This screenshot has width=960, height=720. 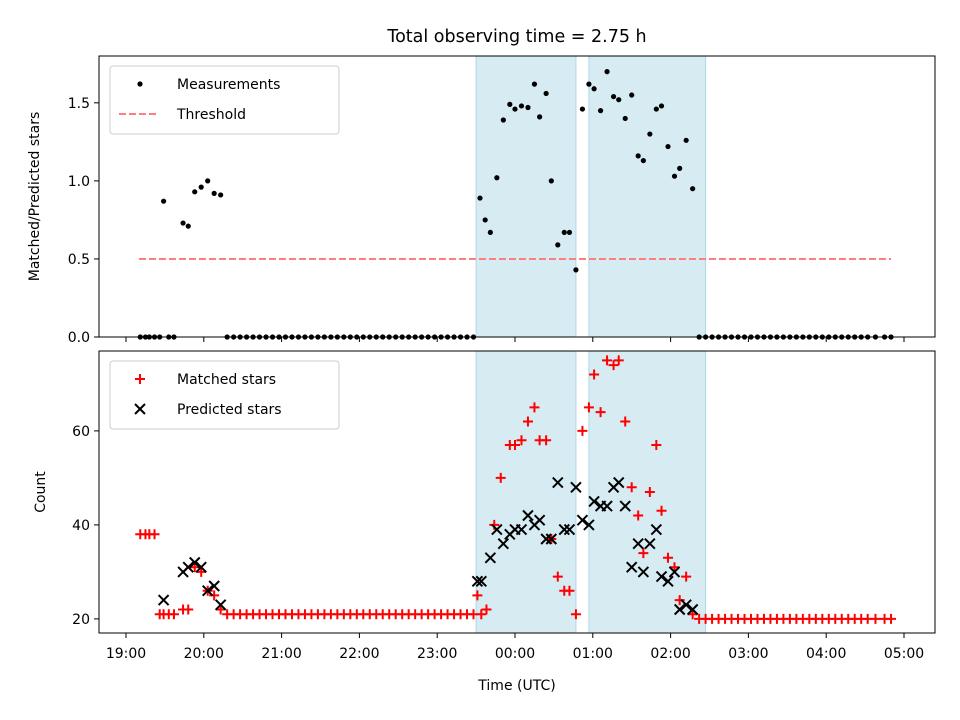 What do you see at coordinates (204, 654) in the screenshot?
I see `x-tick-label: 20:00` at bounding box center [204, 654].